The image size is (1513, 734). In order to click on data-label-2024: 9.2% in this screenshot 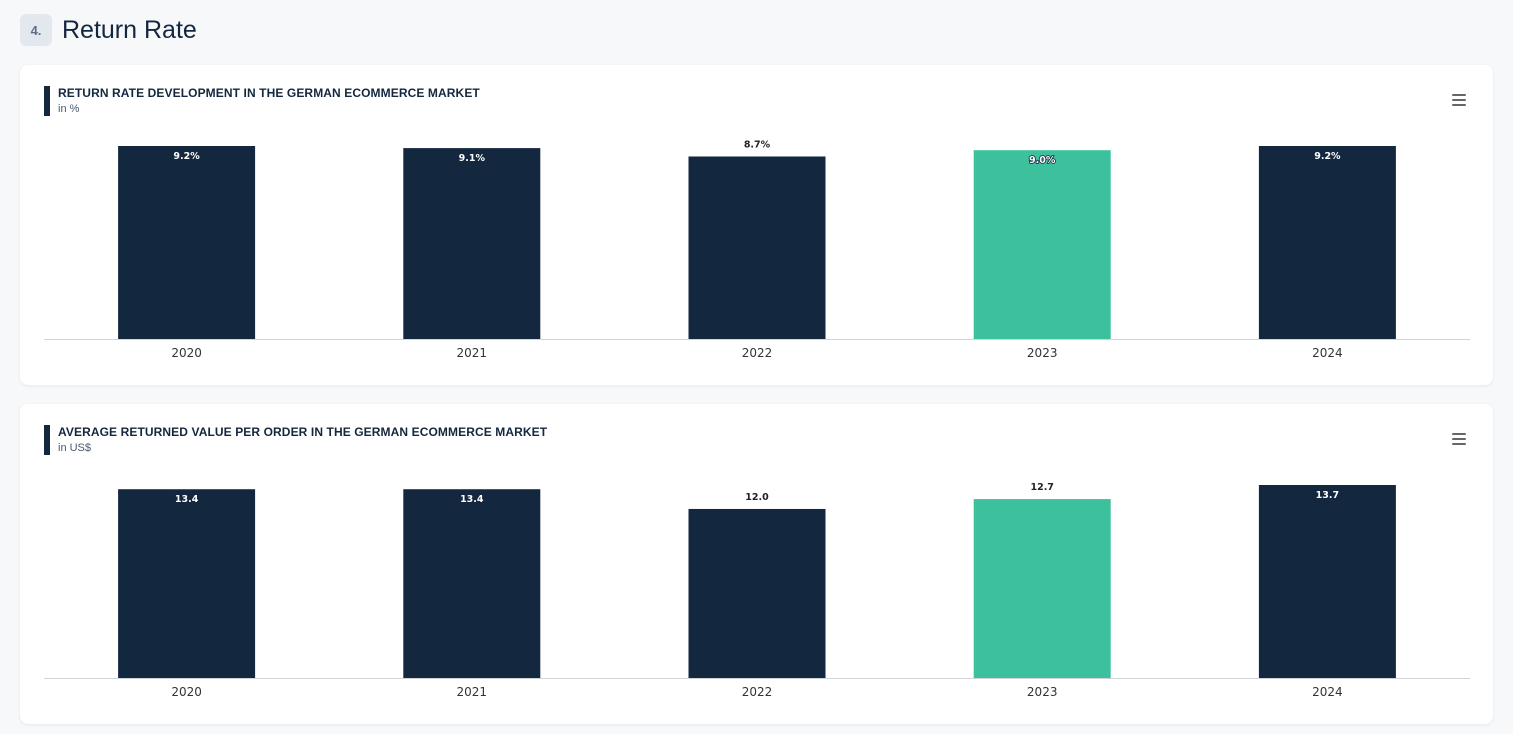, I will do `click(1327, 156)`.